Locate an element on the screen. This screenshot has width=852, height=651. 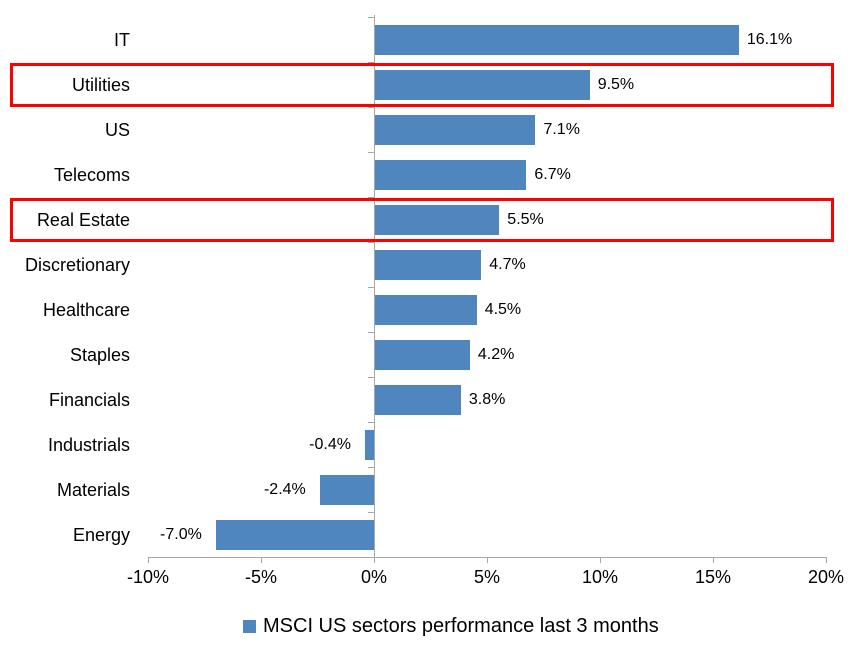
category-label: Telecoms is located at coordinates (91, 174).